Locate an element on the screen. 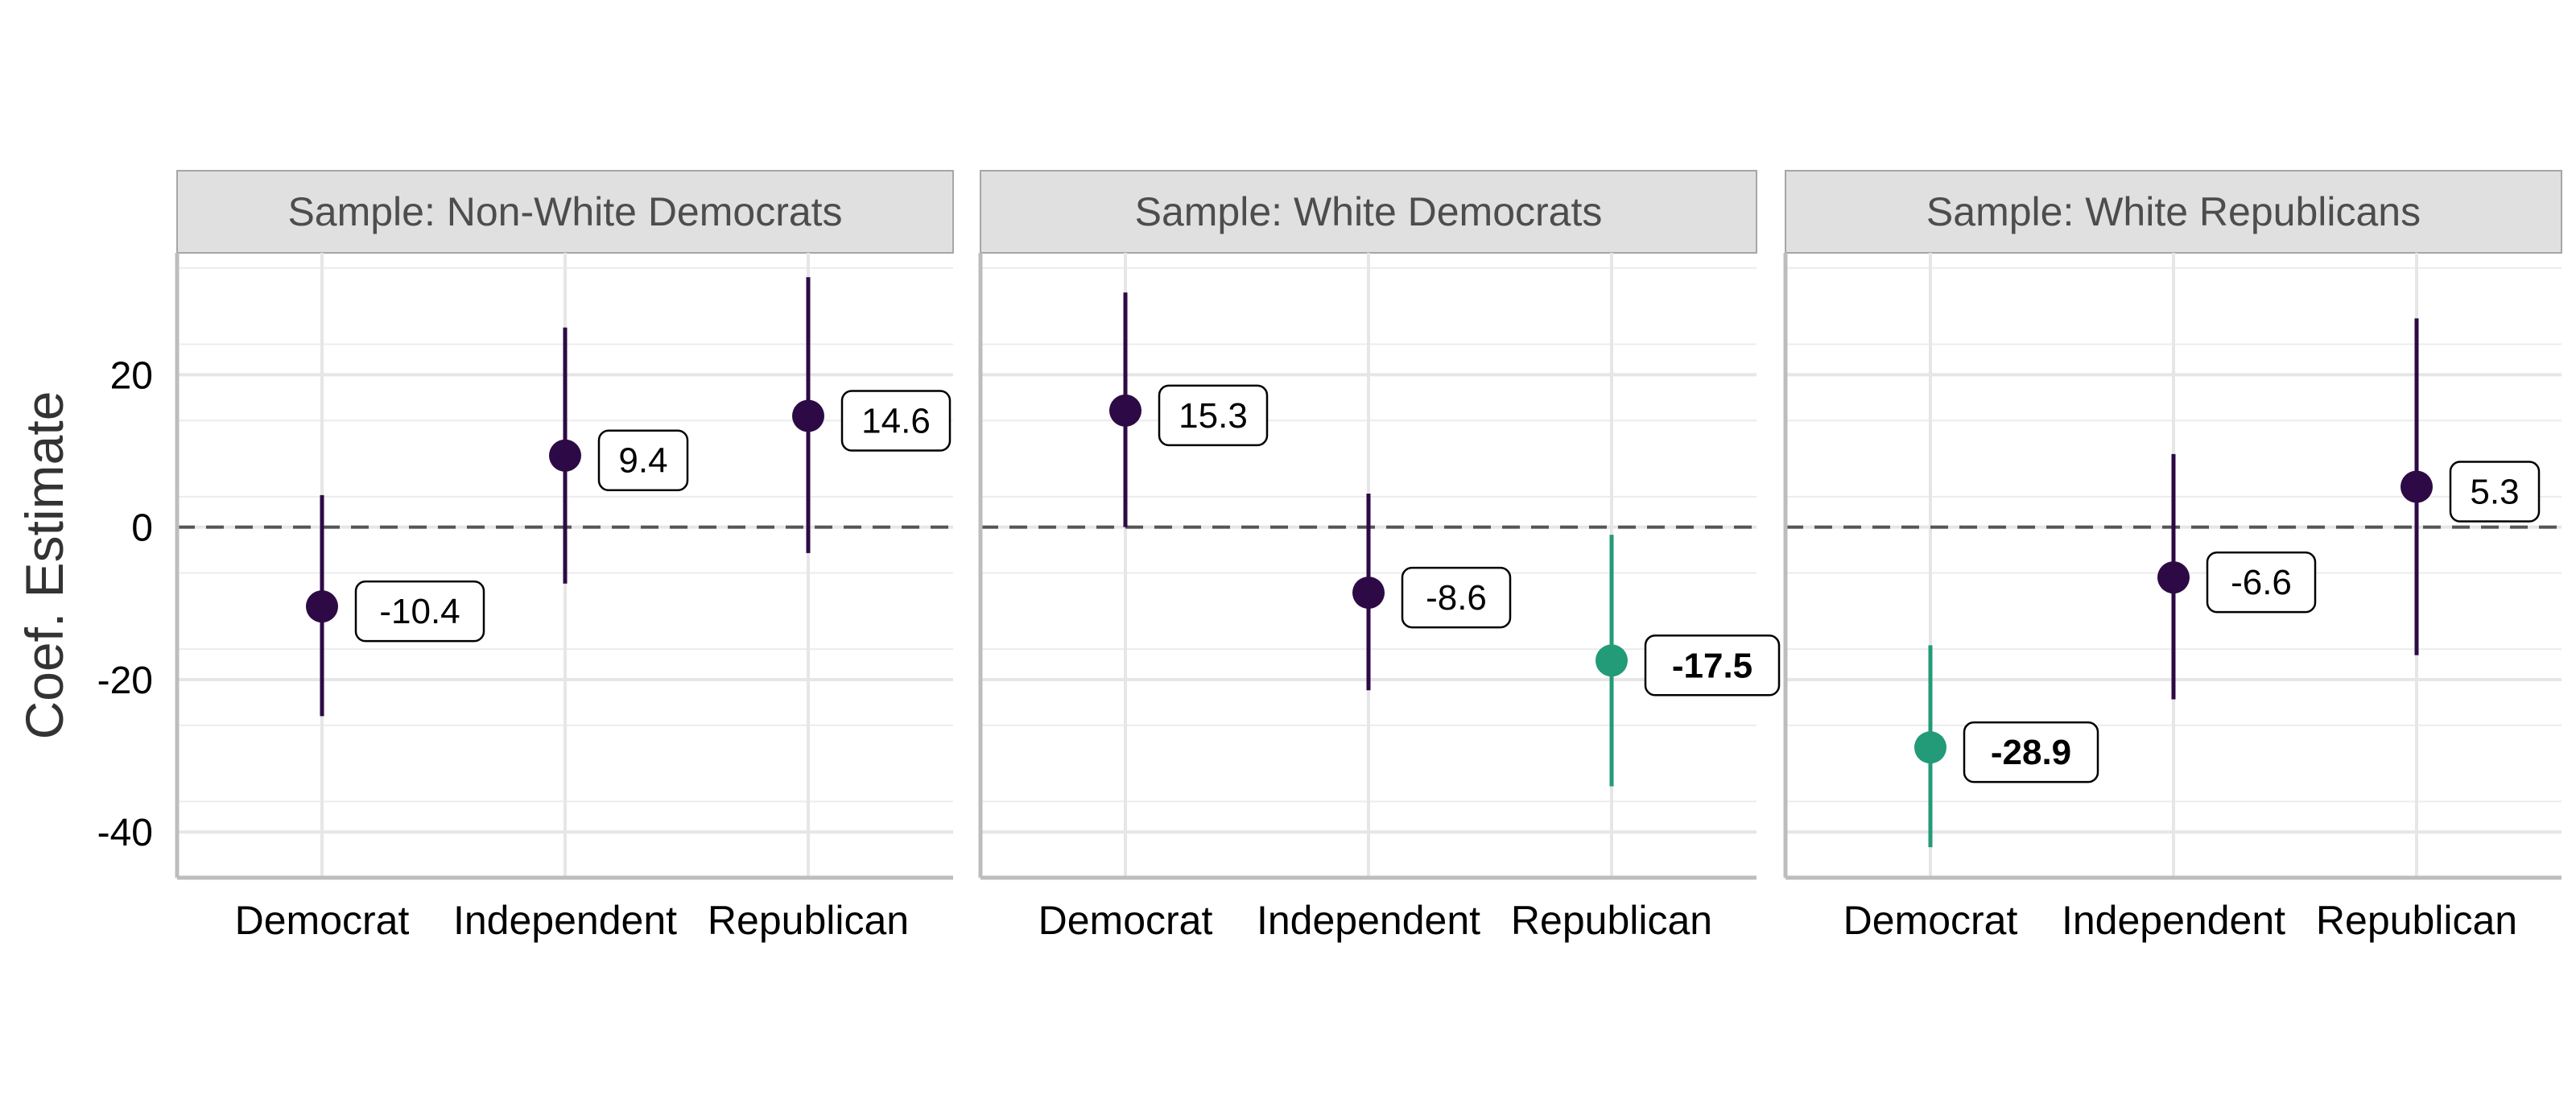 The width and height of the screenshot is (2576, 1108). estimate-label: -6.6 is located at coordinates (2261, 583).